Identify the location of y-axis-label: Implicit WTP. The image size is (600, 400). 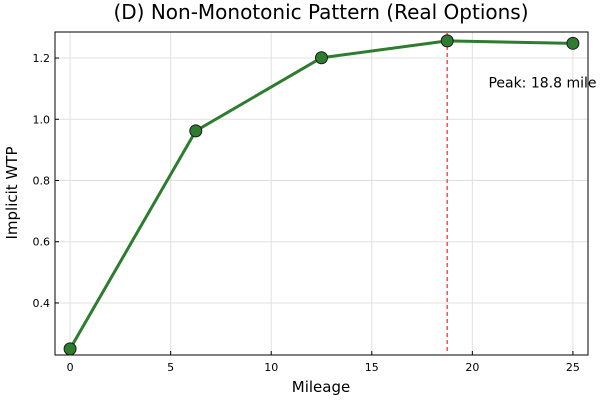
(12, 193).